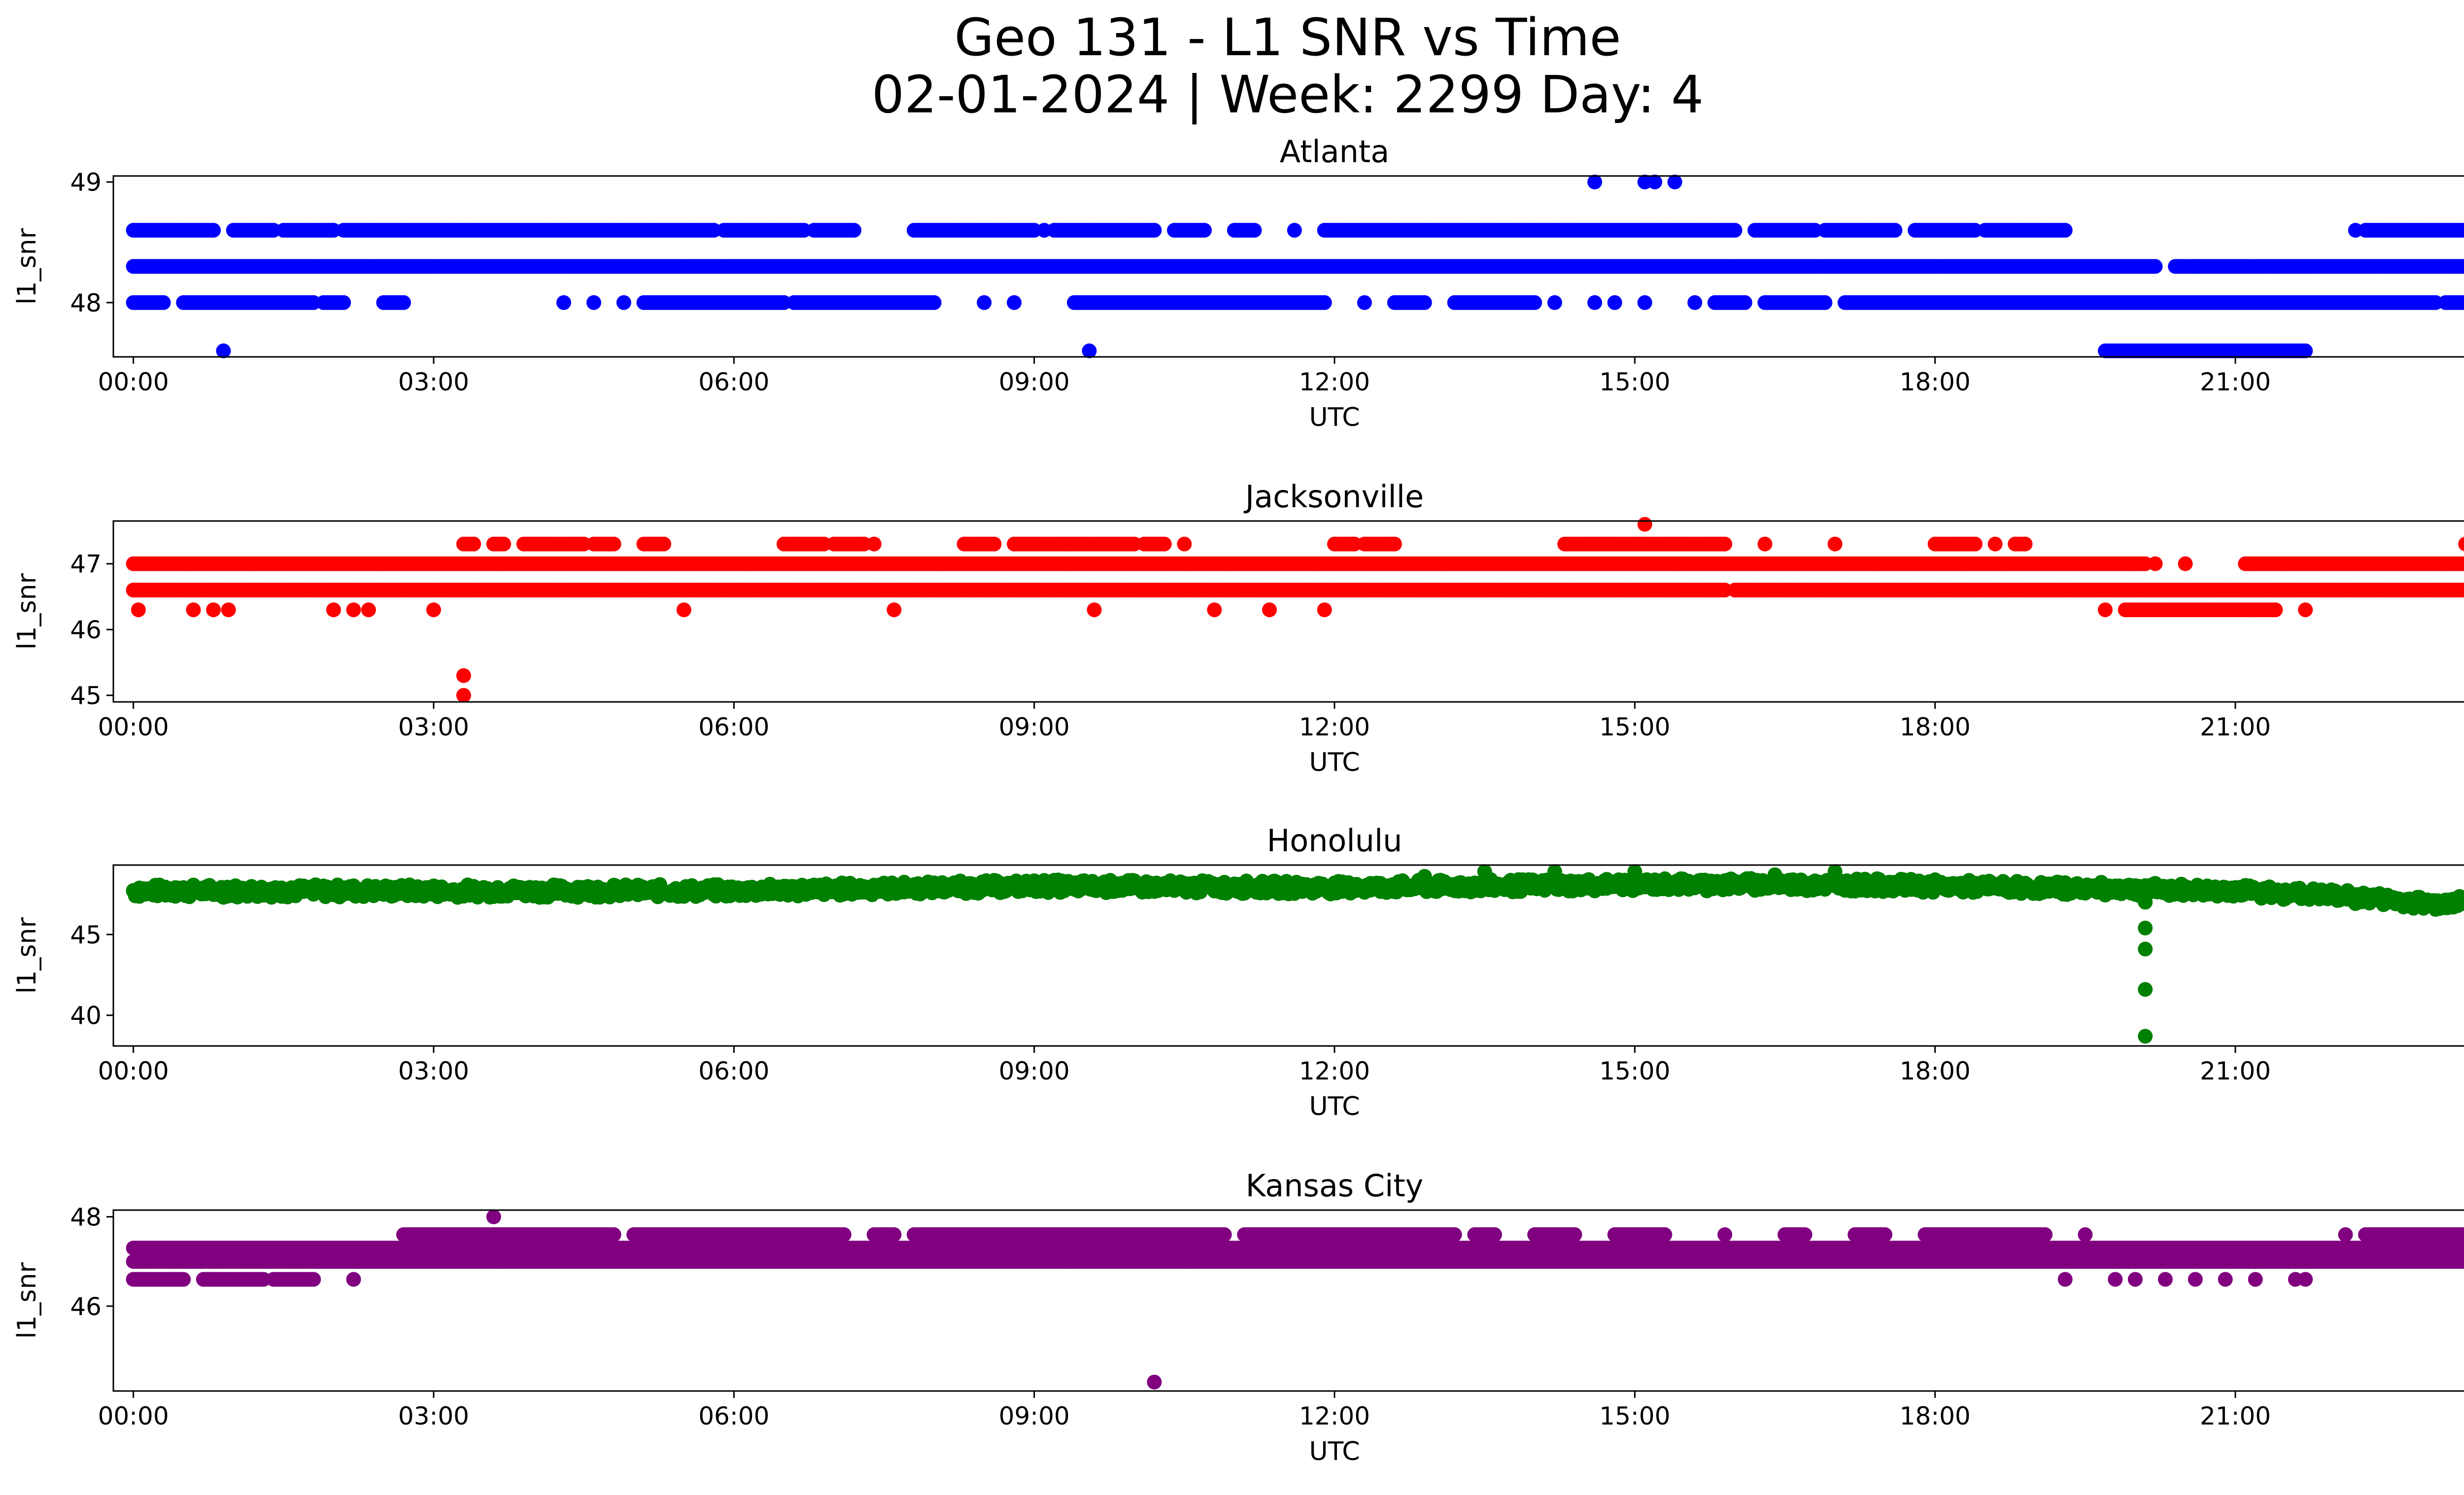 The height and width of the screenshot is (1495, 2464). What do you see at coordinates (994, 544) in the screenshot?
I see `jacksonville-point-1975` at bounding box center [994, 544].